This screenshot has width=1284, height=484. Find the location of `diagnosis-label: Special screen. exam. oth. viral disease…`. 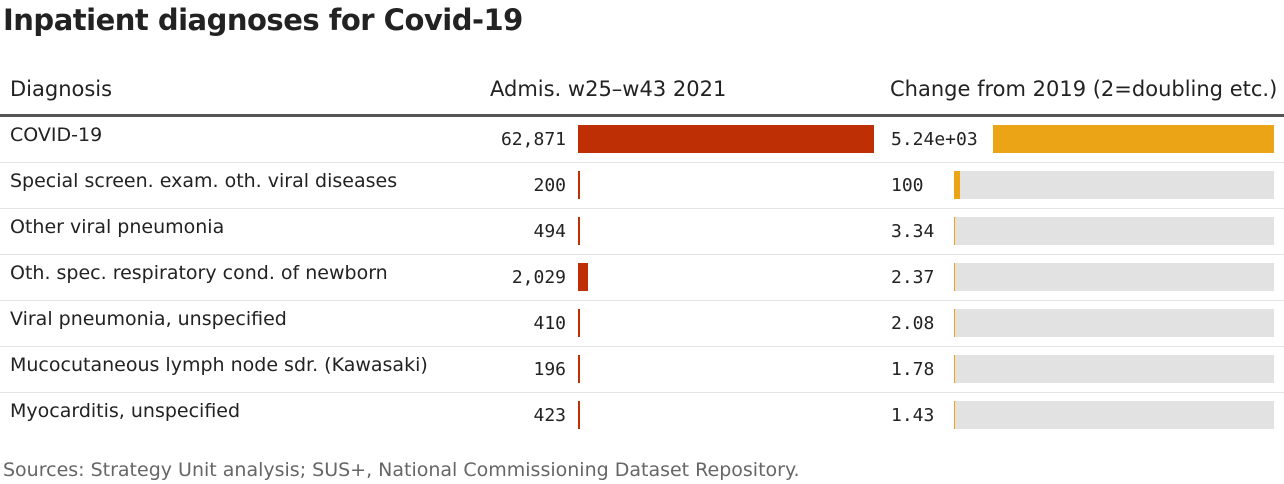

diagnosis-label: Special screen. exam. oth. viral disease… is located at coordinates (204, 181).